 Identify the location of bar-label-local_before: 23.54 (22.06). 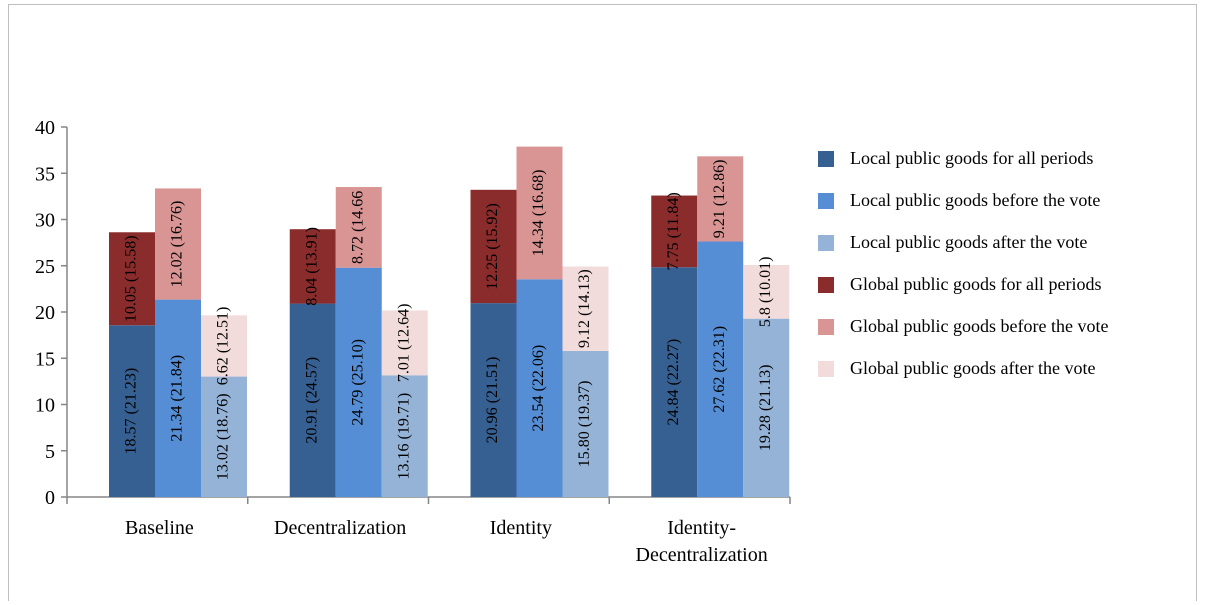
(538, 388).